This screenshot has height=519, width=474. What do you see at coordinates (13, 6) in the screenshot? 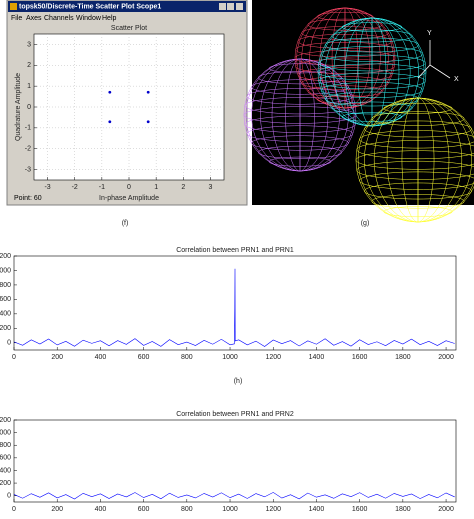
I see `window-icon` at bounding box center [13, 6].